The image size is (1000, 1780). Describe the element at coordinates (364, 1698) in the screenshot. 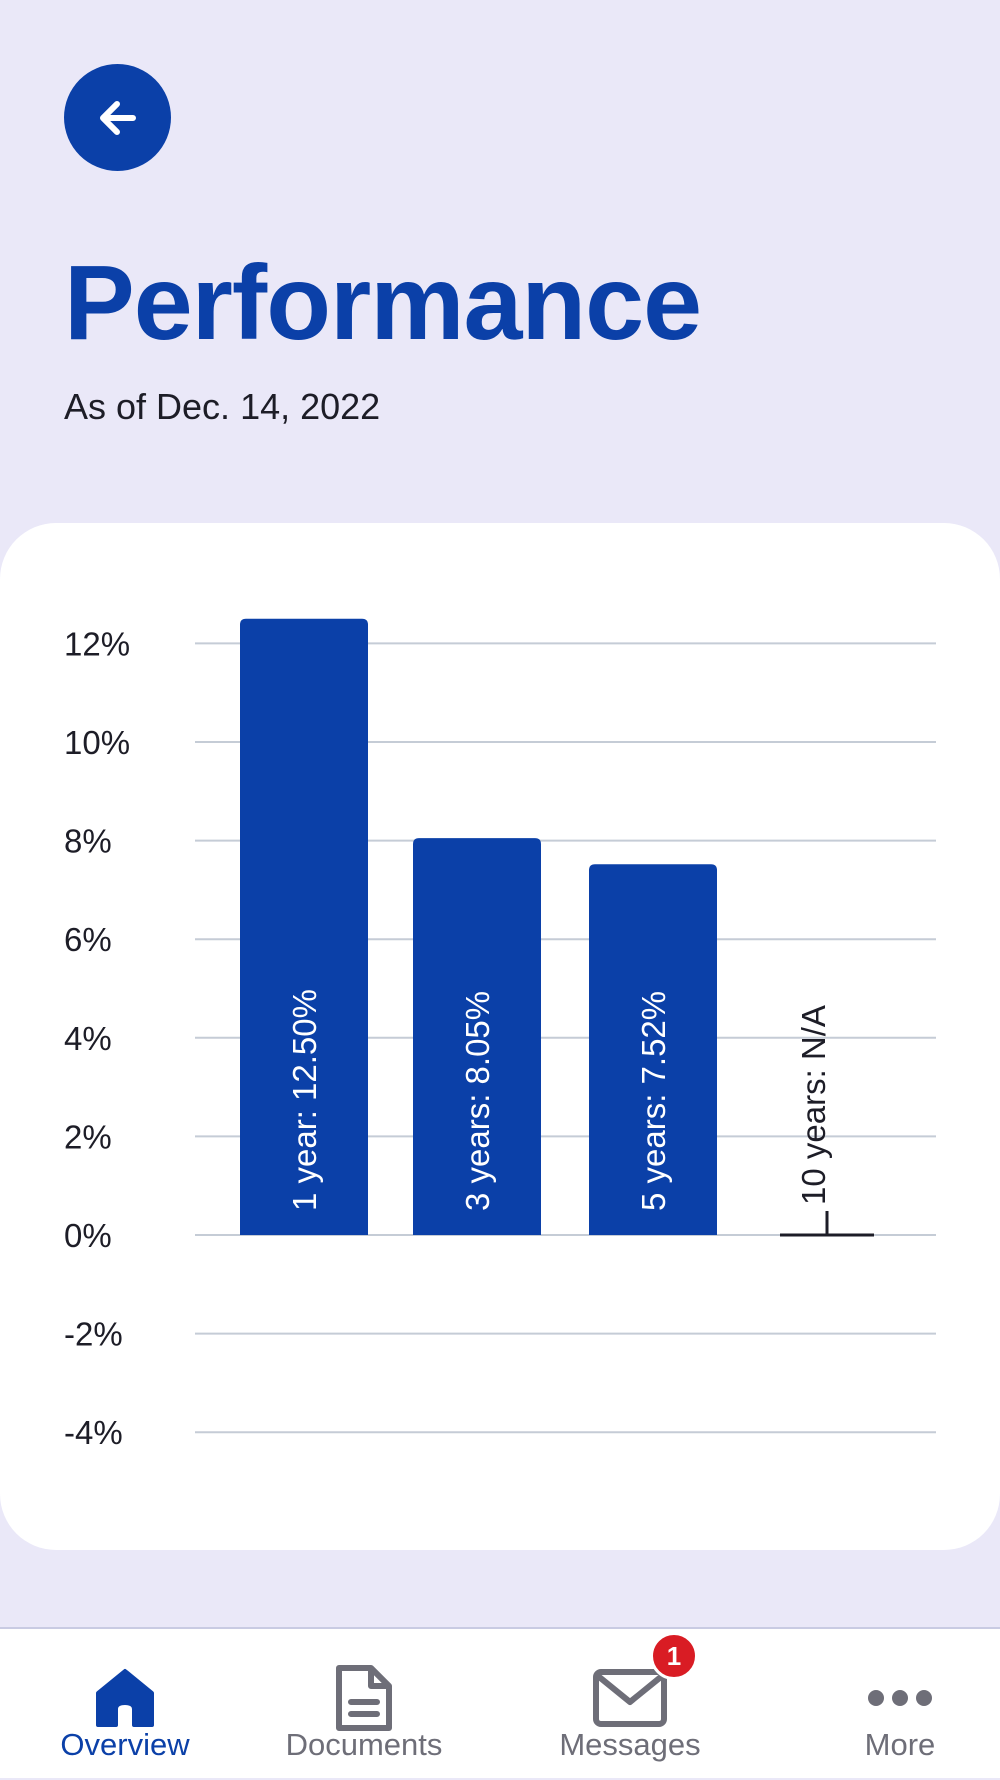

I see `document-icon` at that location.